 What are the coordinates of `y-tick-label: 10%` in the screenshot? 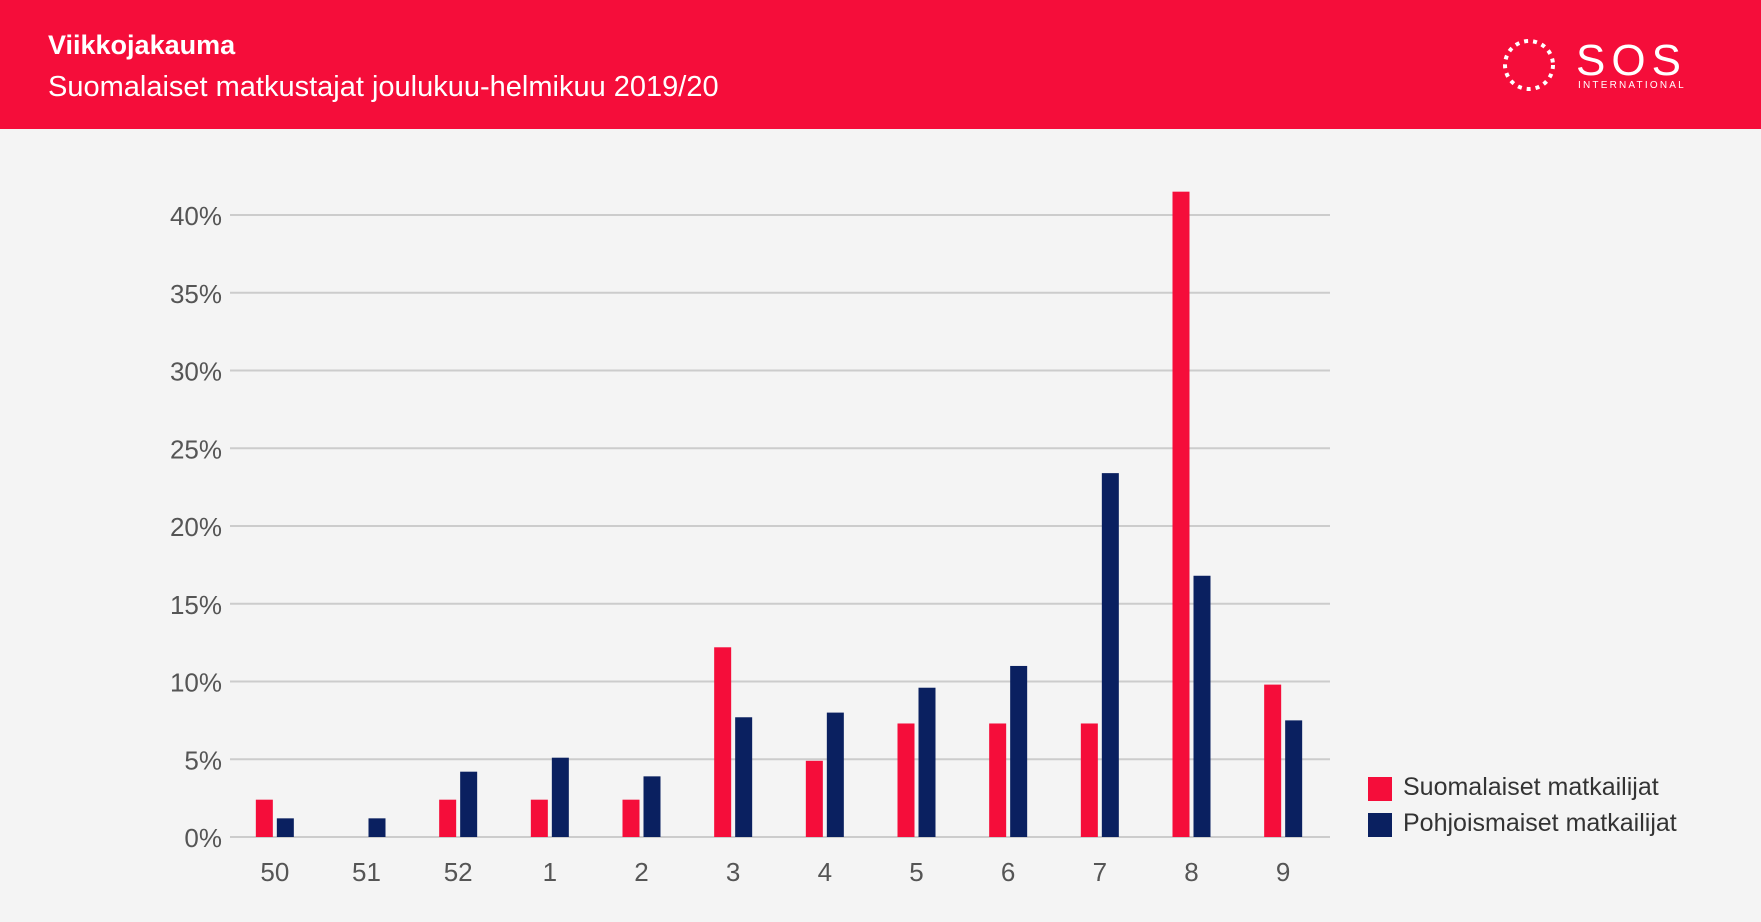 It's located at (196, 683).